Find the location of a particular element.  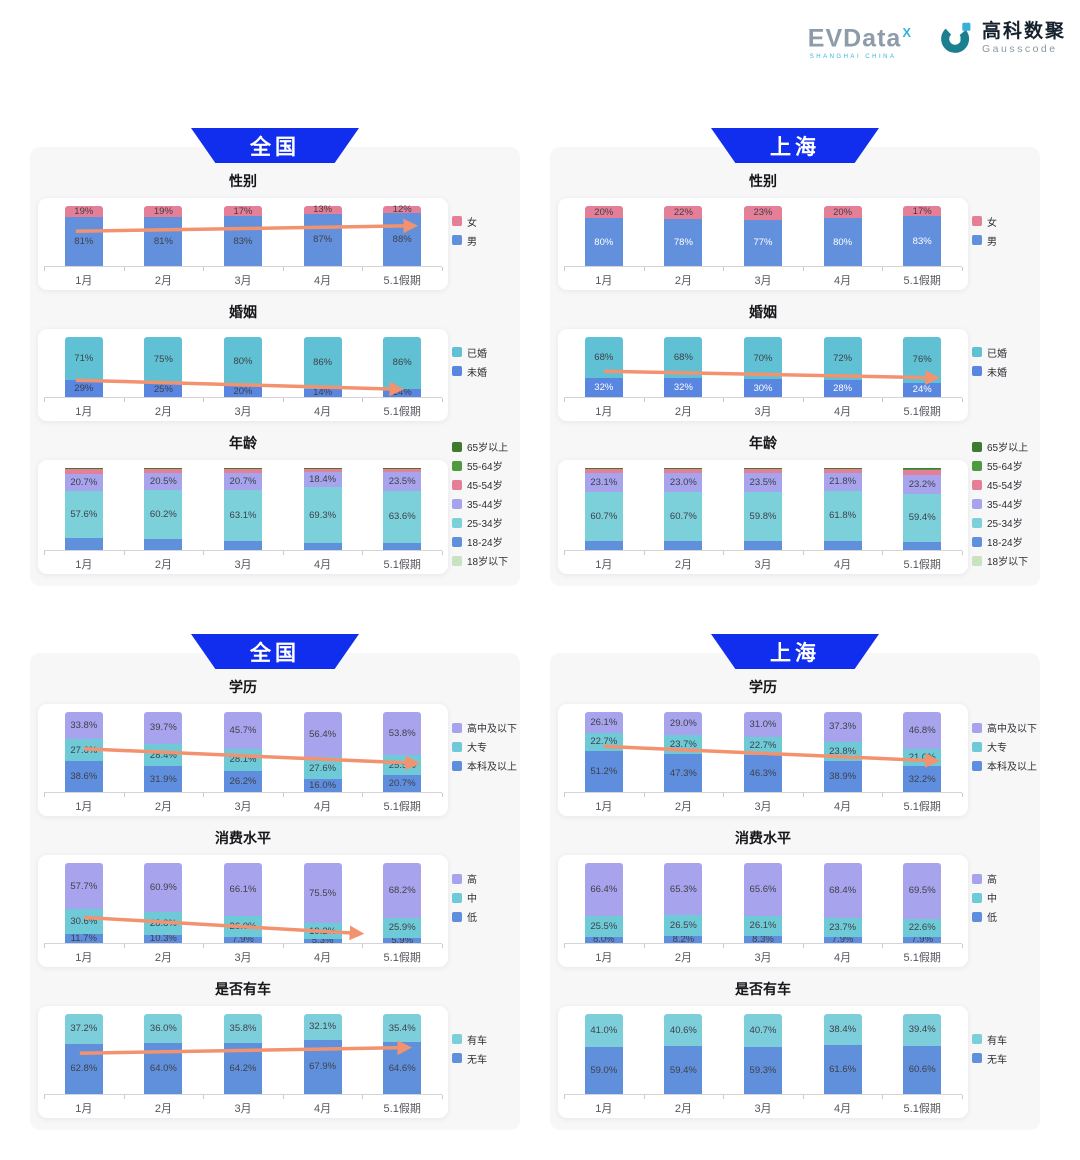

bar-segment-未婚: 28% is located at coordinates (842, 388).